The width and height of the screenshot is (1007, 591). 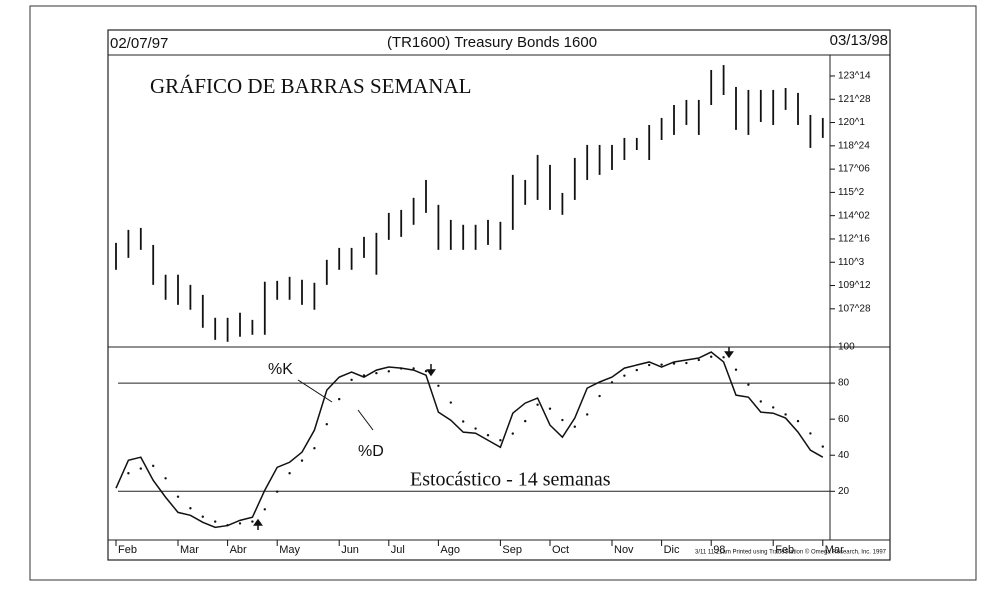 What do you see at coordinates (624, 550) in the screenshot?
I see `x-tick-label: Nov` at bounding box center [624, 550].